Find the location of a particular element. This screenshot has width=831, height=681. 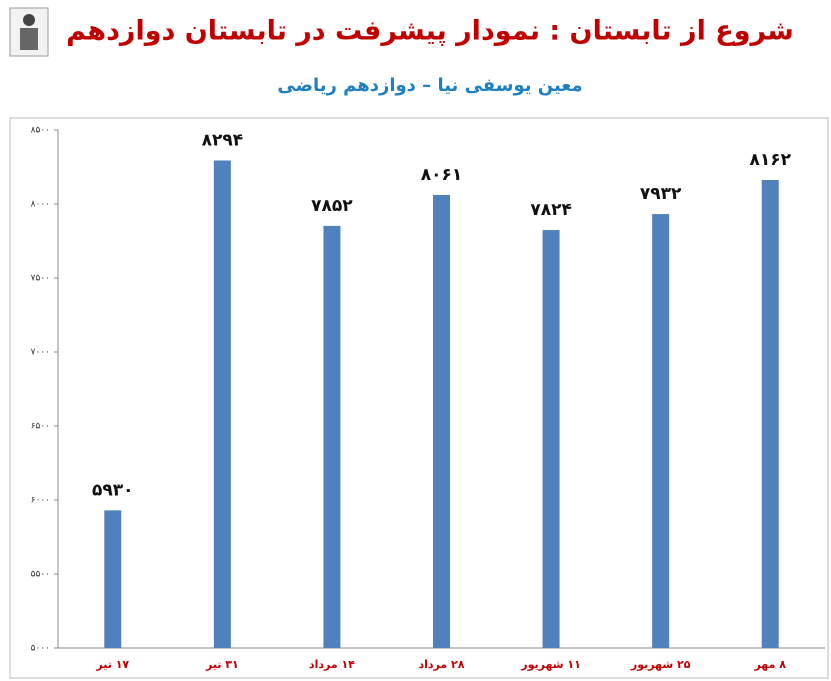

value-label: ۷۸۵۲ is located at coordinates (332, 206).